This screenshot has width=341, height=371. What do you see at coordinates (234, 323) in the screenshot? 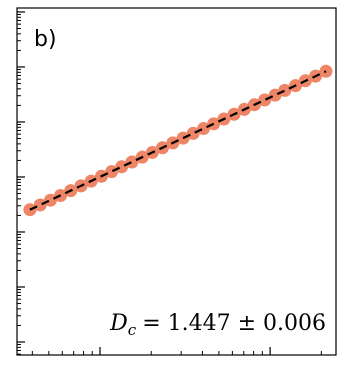
I see `annotation-text: = 1.447 ± 0.006` at bounding box center [234, 323].